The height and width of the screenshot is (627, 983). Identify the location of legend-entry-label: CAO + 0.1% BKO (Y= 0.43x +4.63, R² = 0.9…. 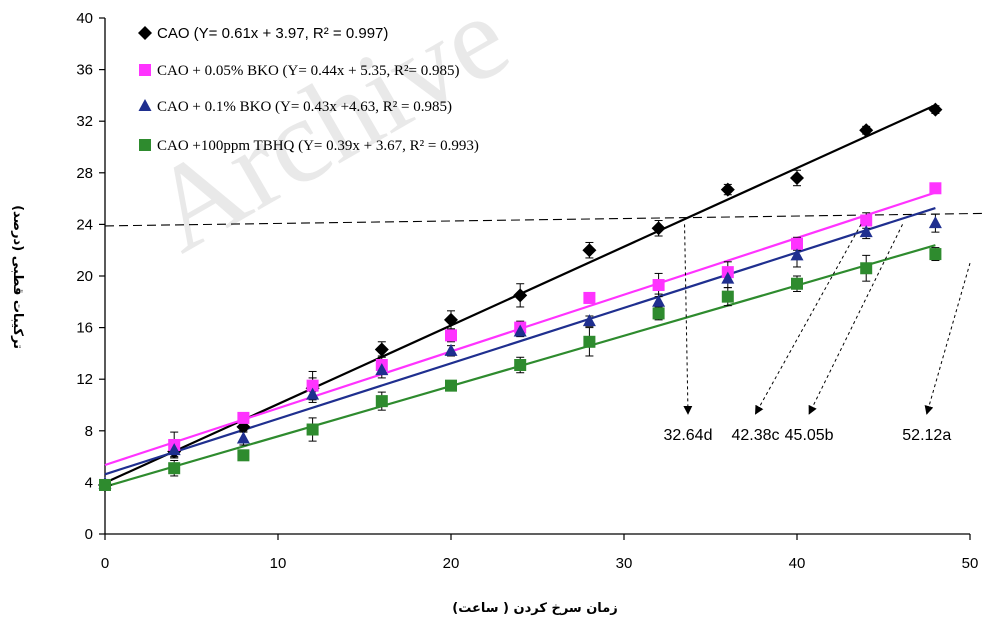
(304, 107).